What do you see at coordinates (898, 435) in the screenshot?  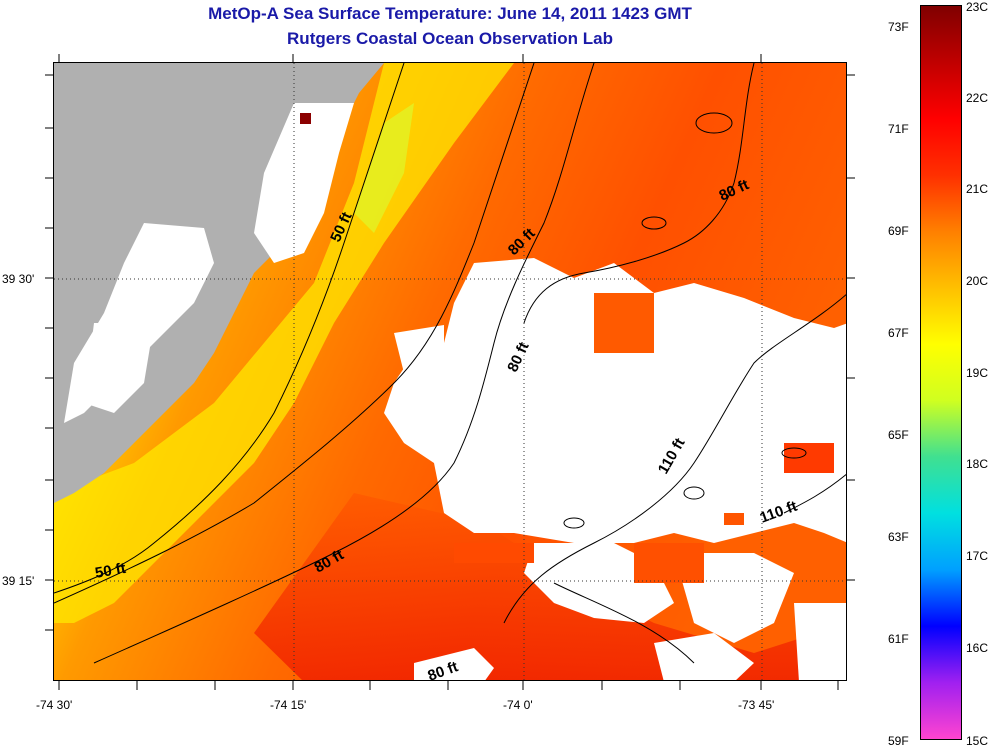 I see `colorbar-f-label: 65F` at bounding box center [898, 435].